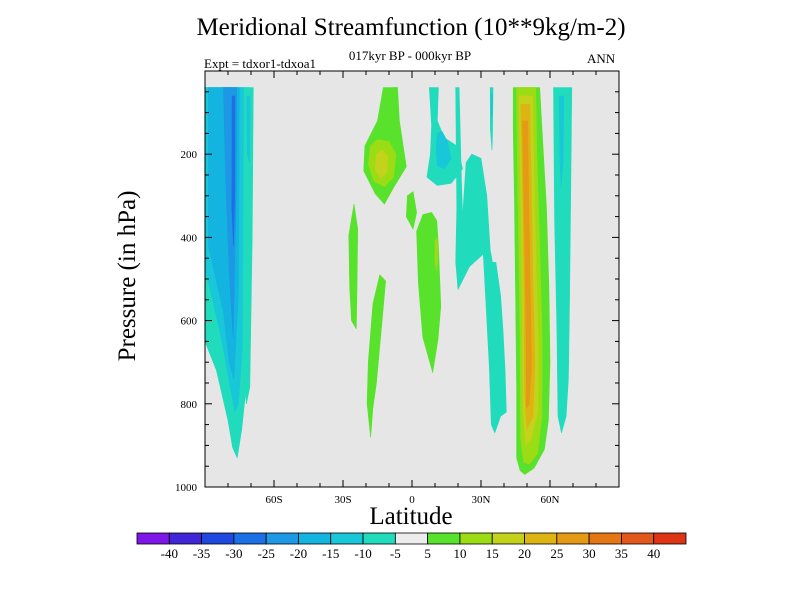 This screenshot has width=800, height=600. What do you see at coordinates (298, 553) in the screenshot?
I see `colorbar-label: -20` at bounding box center [298, 553].